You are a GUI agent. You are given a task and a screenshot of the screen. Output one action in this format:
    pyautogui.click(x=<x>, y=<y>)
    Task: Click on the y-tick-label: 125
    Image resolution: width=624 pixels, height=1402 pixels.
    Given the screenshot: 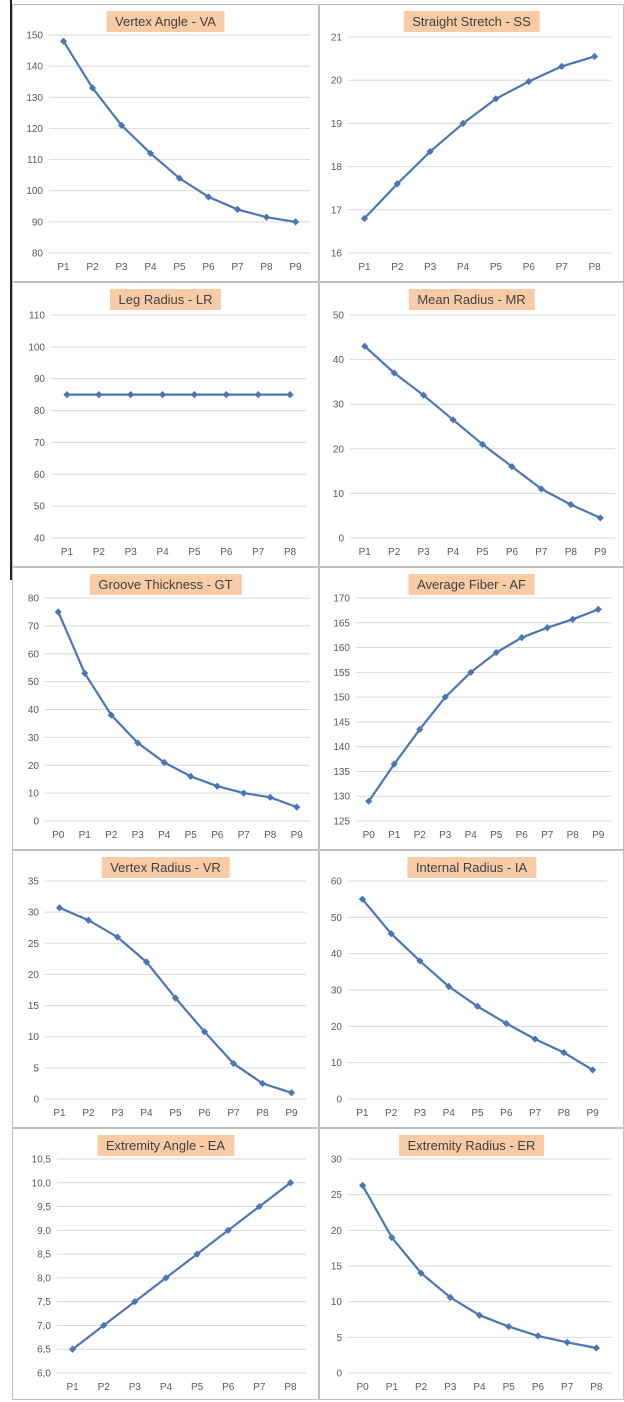 What is the action you would take?
    pyautogui.click(x=341, y=822)
    